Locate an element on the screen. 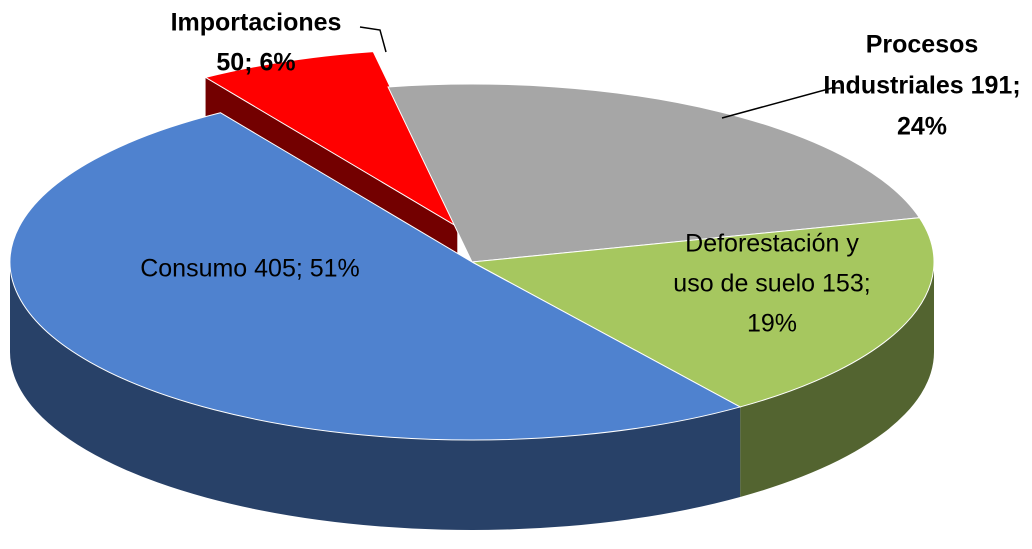 The height and width of the screenshot is (549, 1032). data-label: 50; 6% is located at coordinates (255, 63).